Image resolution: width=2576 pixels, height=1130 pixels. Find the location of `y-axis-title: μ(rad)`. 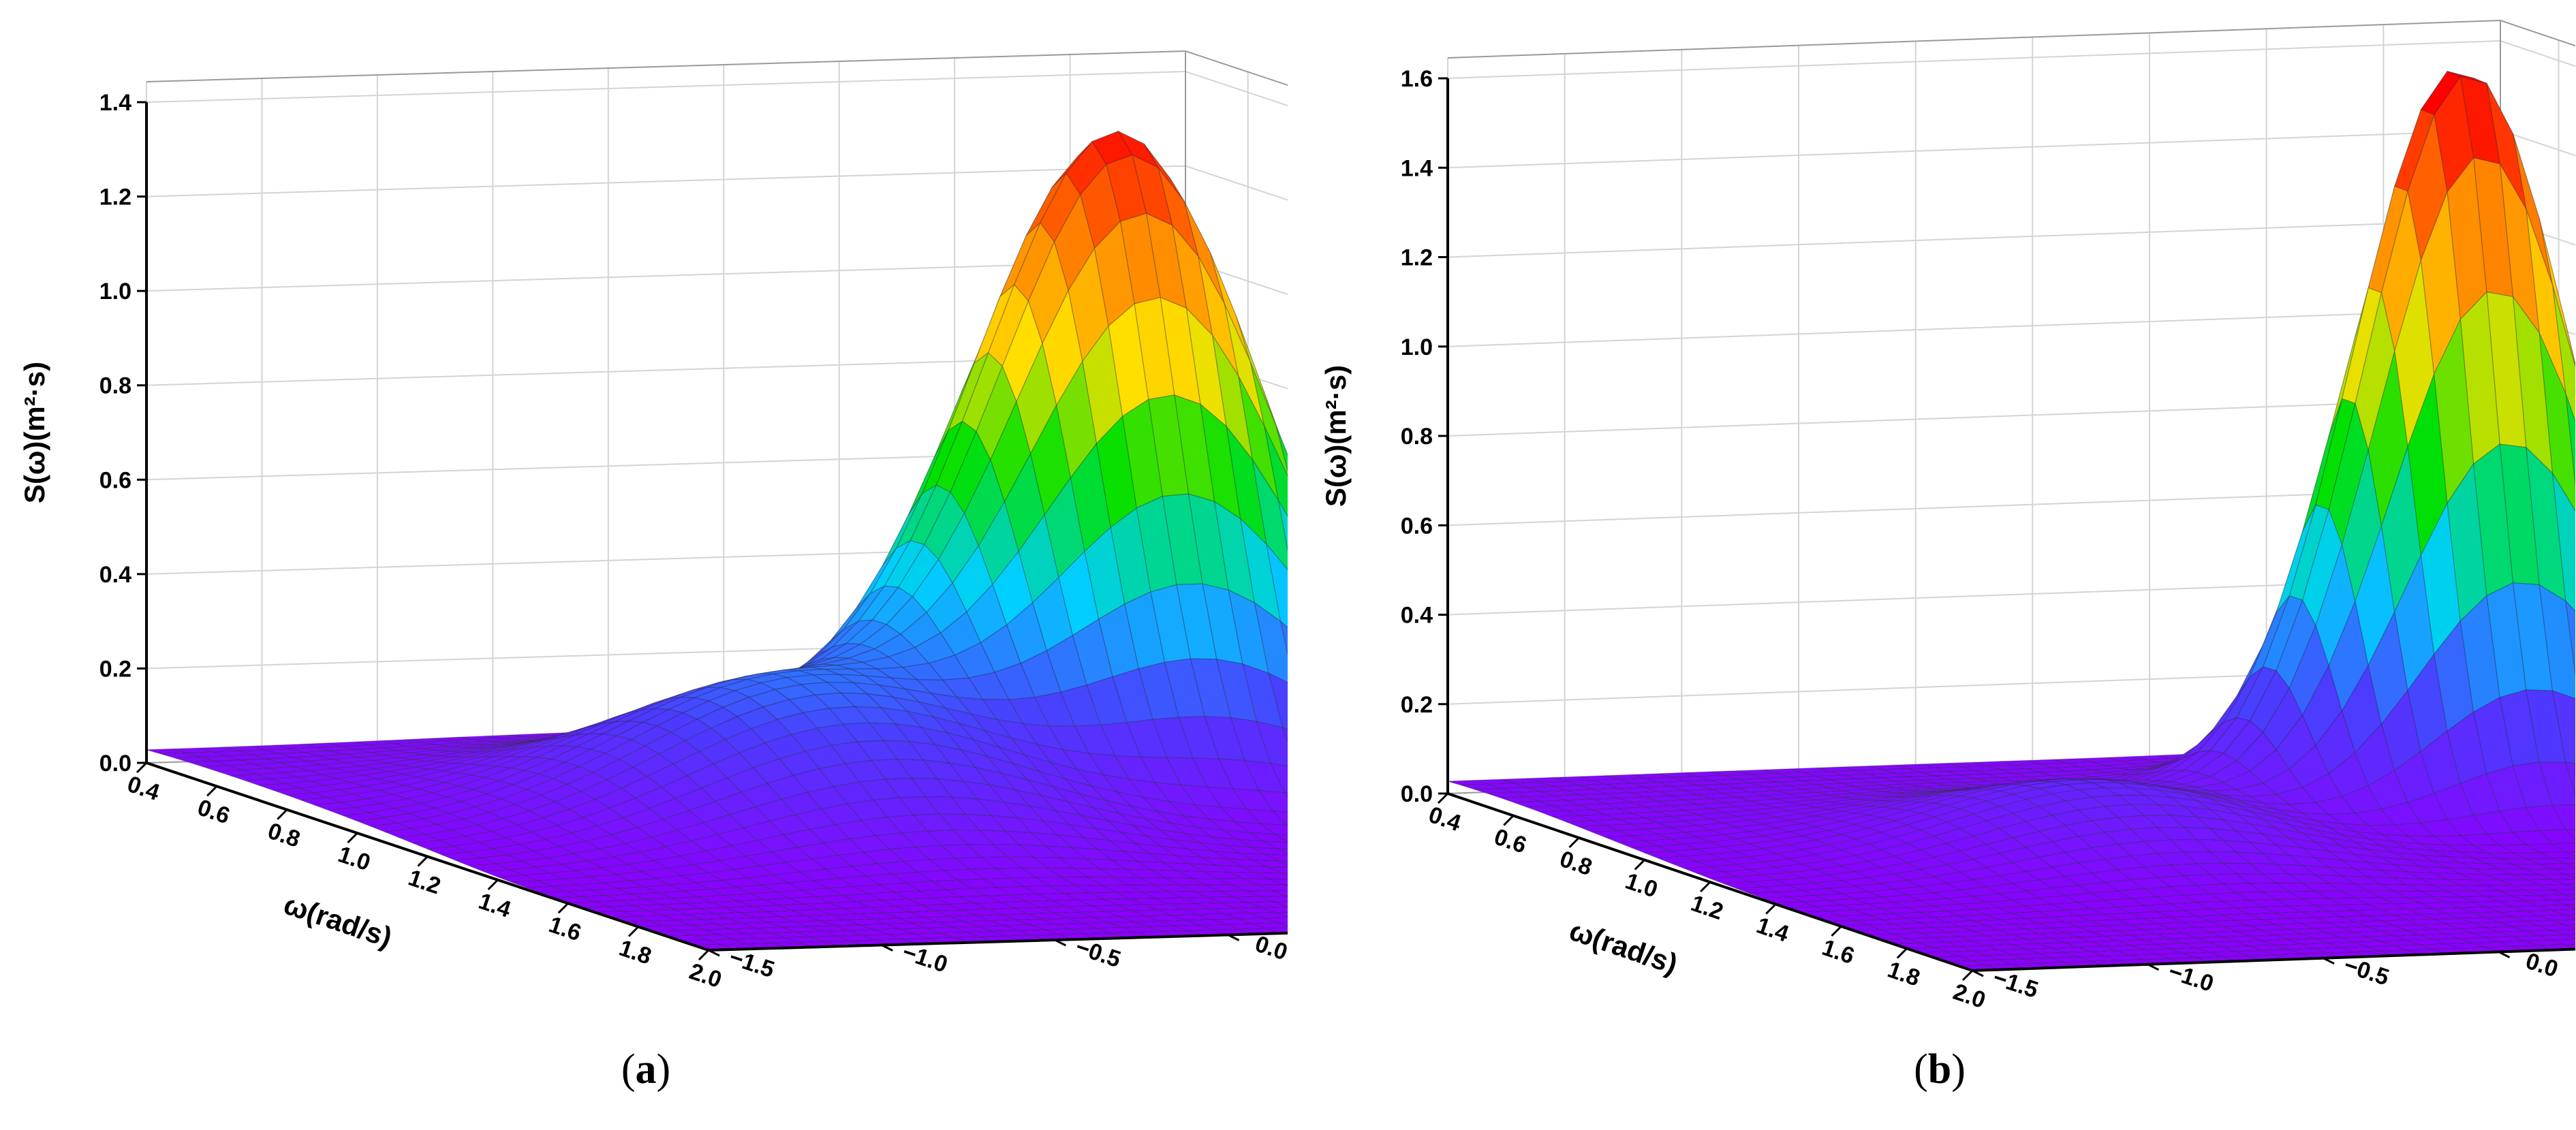

y-axis-title: μ(rad) is located at coordinates (2574, 983).